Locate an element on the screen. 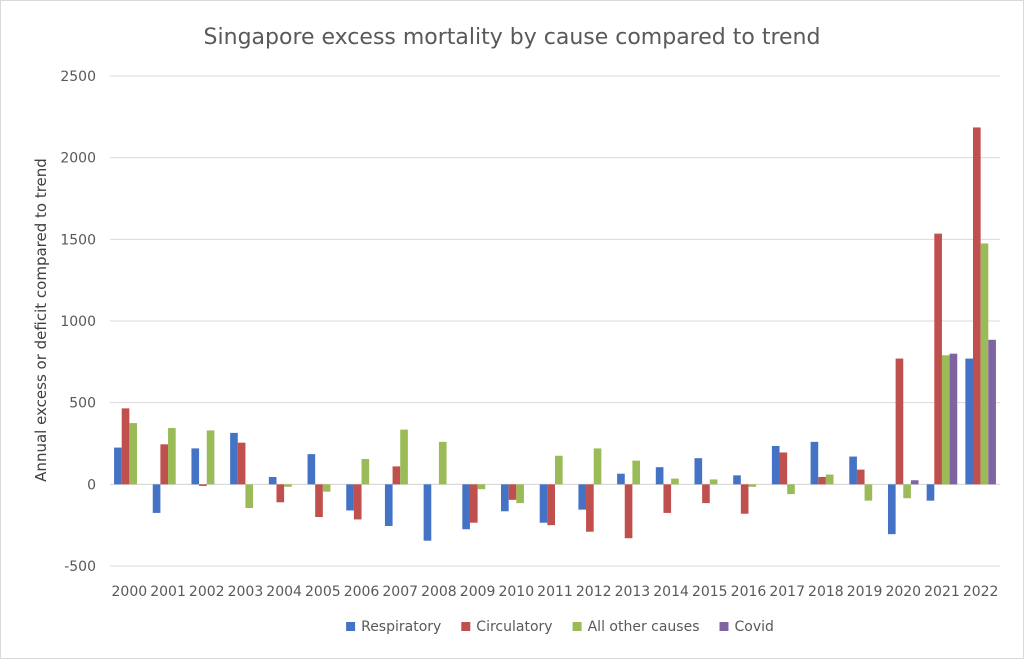 The image size is (1024, 659). x-tick-label: 2013 is located at coordinates (633, 592).